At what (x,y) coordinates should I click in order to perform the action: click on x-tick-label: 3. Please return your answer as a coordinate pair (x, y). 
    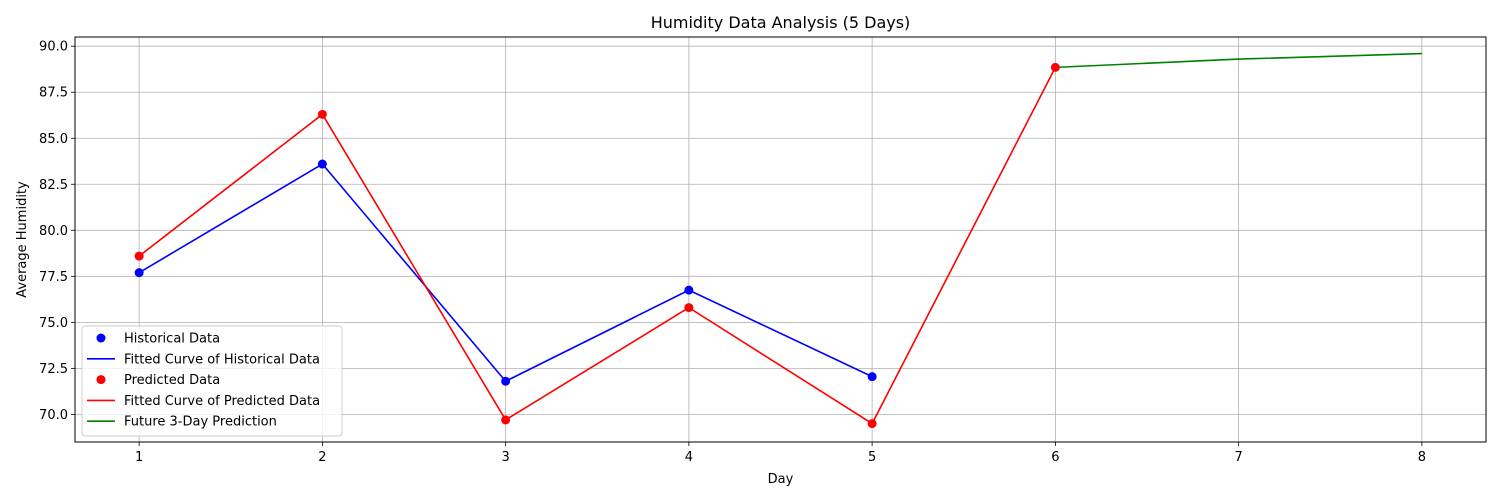
    Looking at the image, I should click on (505, 457).